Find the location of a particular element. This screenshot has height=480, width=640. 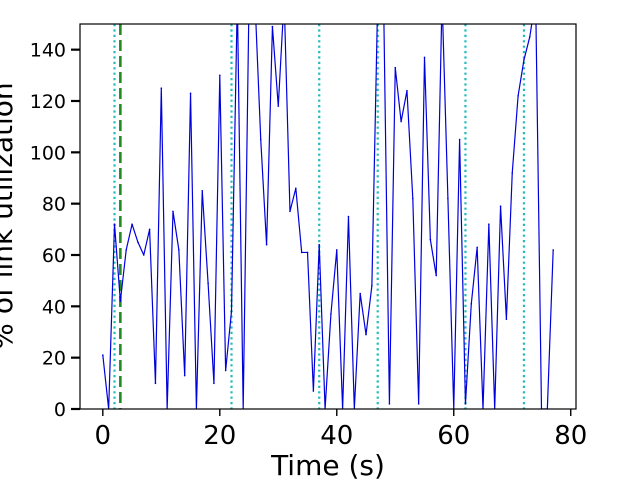

x-tick-label: 40 is located at coordinates (336, 436).